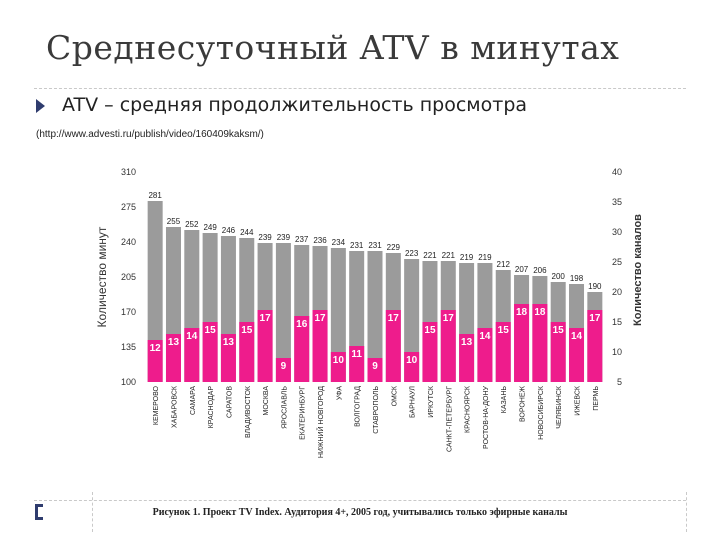 This screenshot has width=720, height=540. Describe the element at coordinates (617, 352) in the screenshot. I see `right-axis-tick-label: 10` at that location.